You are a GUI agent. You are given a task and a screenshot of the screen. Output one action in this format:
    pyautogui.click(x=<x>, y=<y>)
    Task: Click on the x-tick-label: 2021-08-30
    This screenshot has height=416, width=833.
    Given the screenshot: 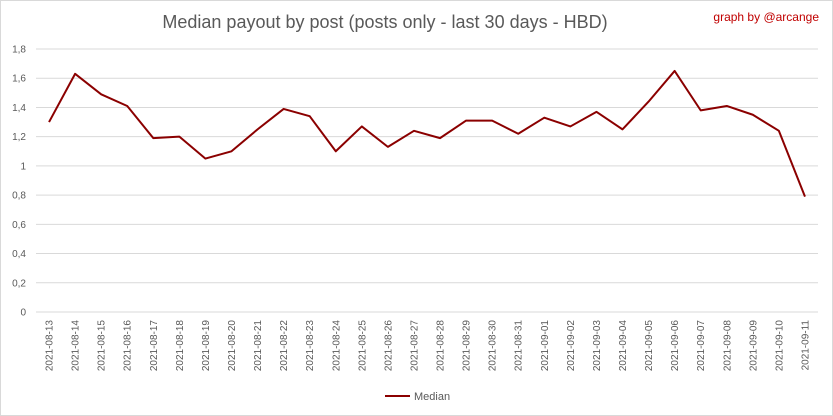 What is the action you would take?
    pyautogui.click(x=493, y=346)
    